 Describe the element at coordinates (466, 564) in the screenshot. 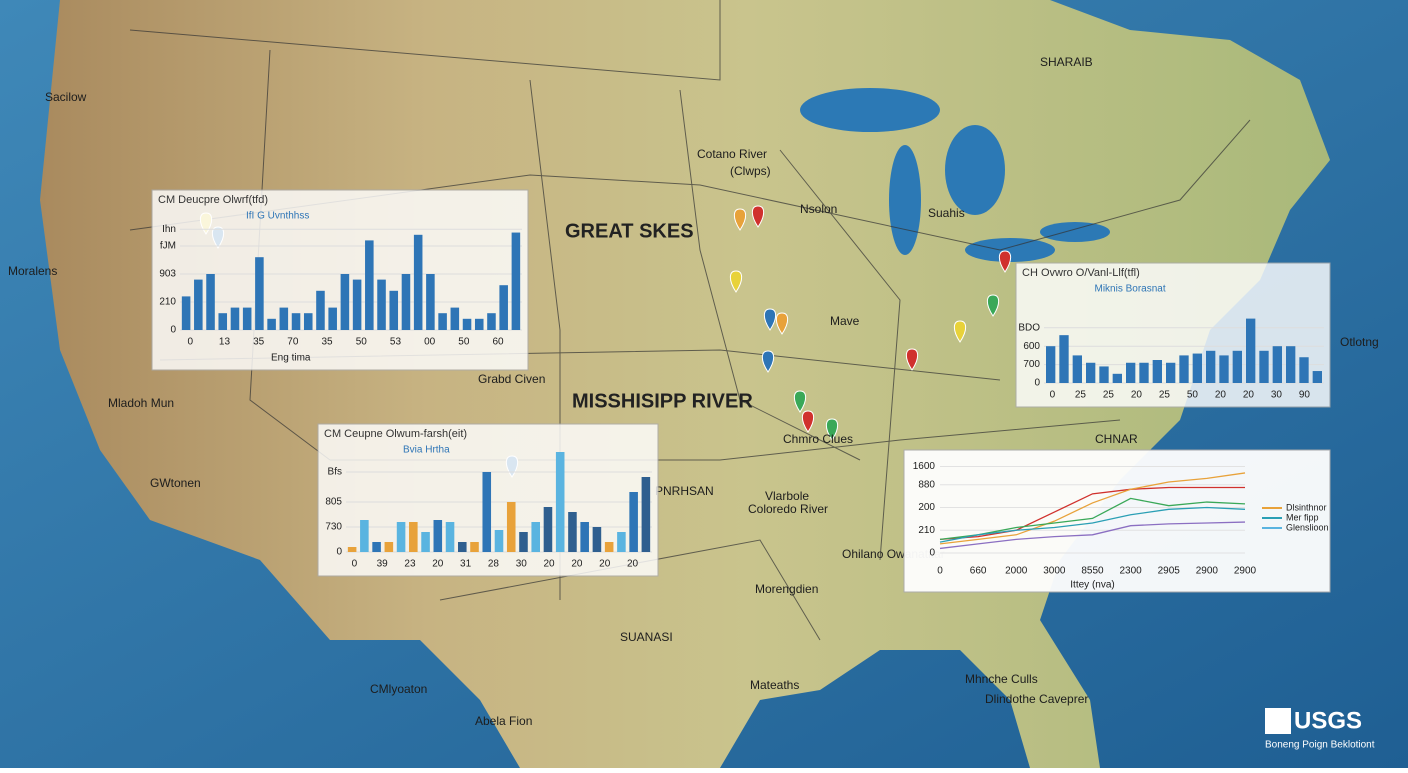

I see `x-tick-label: 31` at that location.